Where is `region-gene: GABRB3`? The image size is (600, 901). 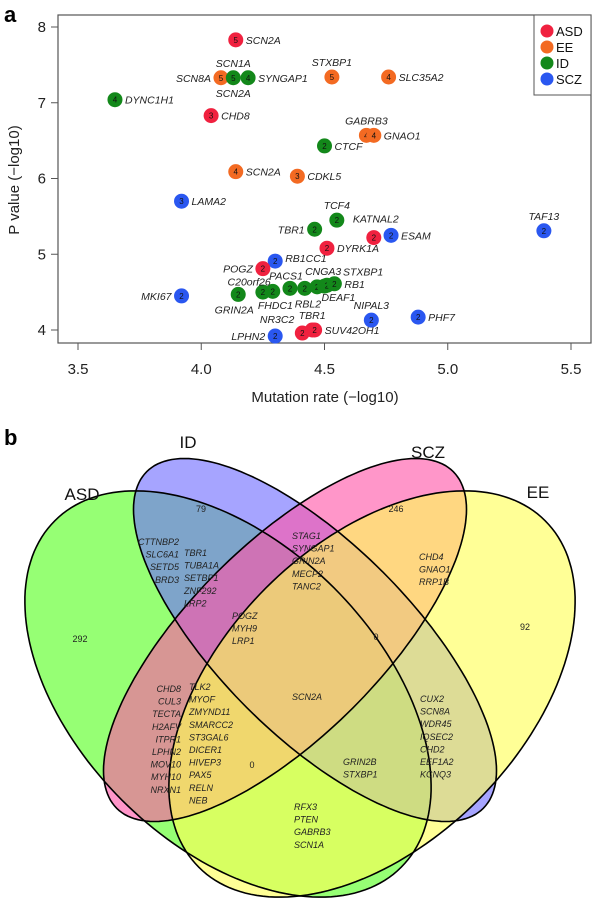
region-gene: GABRB3 is located at coordinates (312, 832).